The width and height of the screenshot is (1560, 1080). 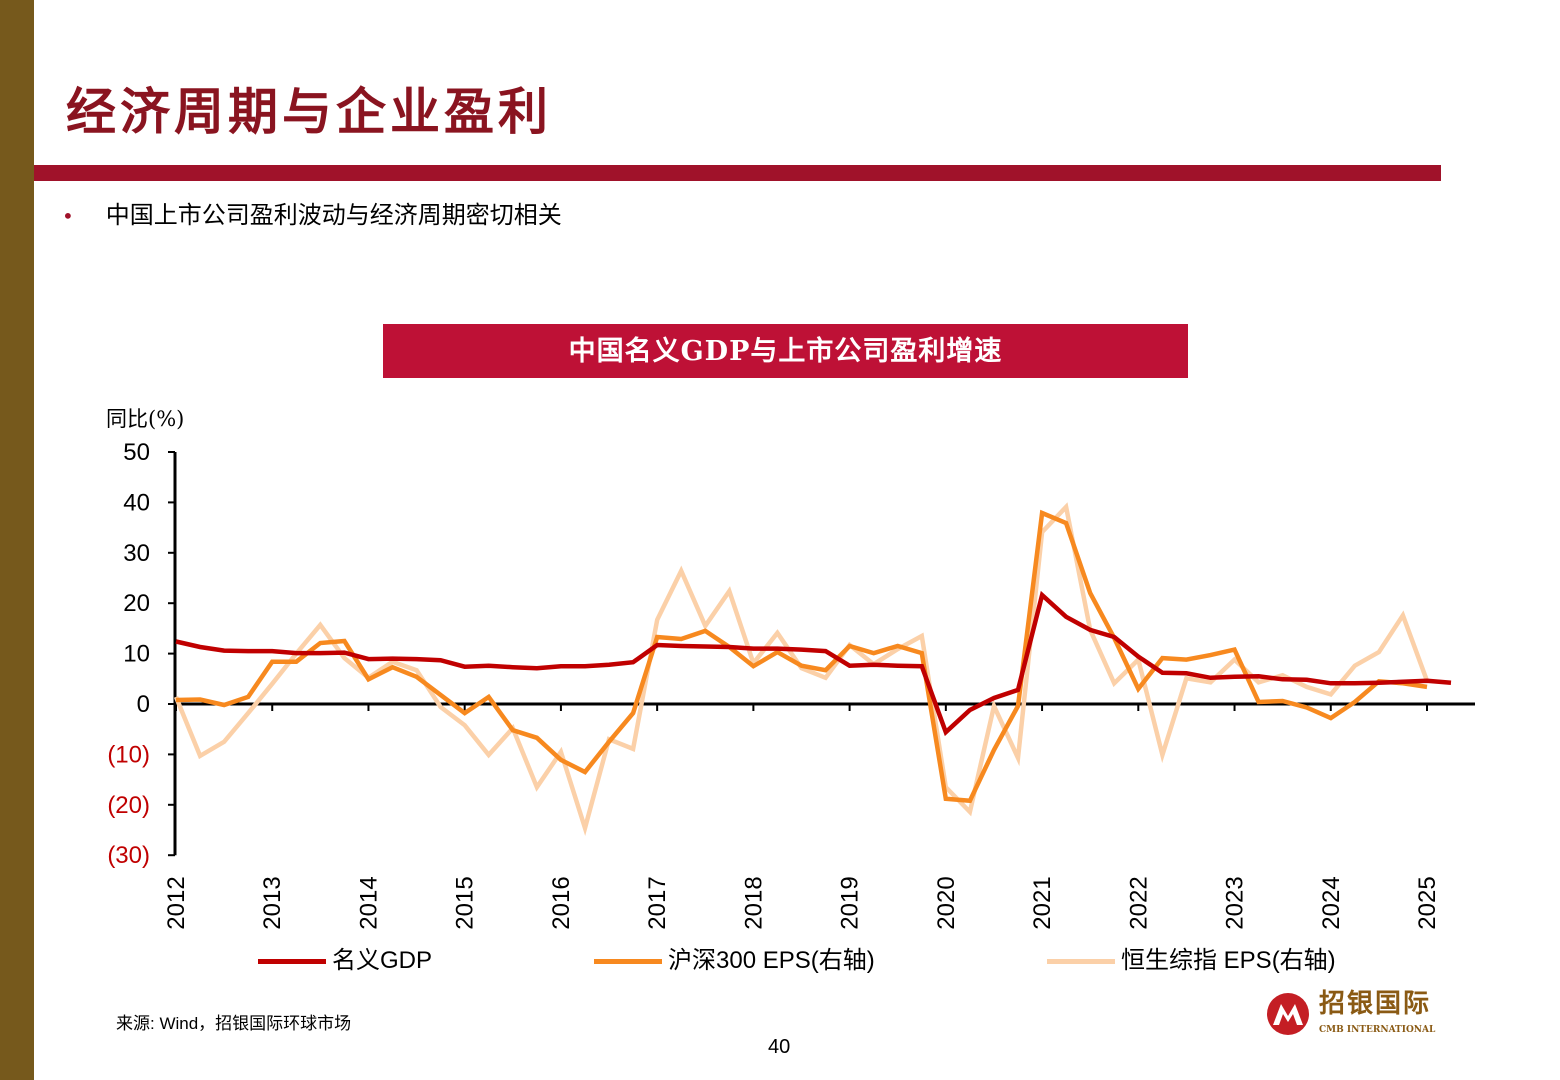 I want to click on y-tick-label: (30), so click(x=128, y=855).